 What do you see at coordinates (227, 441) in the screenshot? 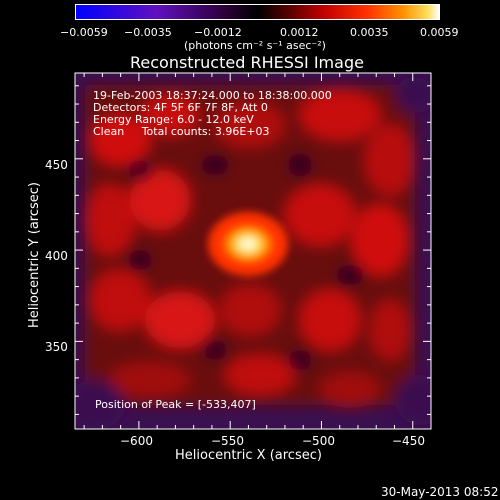
I see `x-tick-label-1: −550` at bounding box center [227, 441].